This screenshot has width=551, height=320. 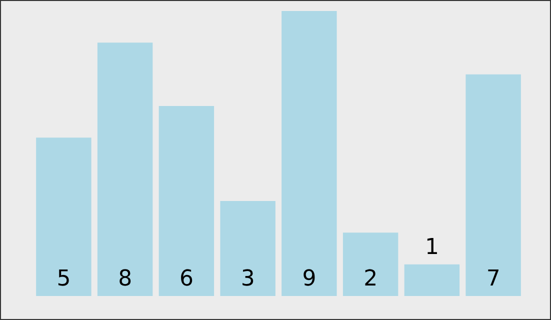 I want to click on data-label: 2, so click(x=371, y=279).